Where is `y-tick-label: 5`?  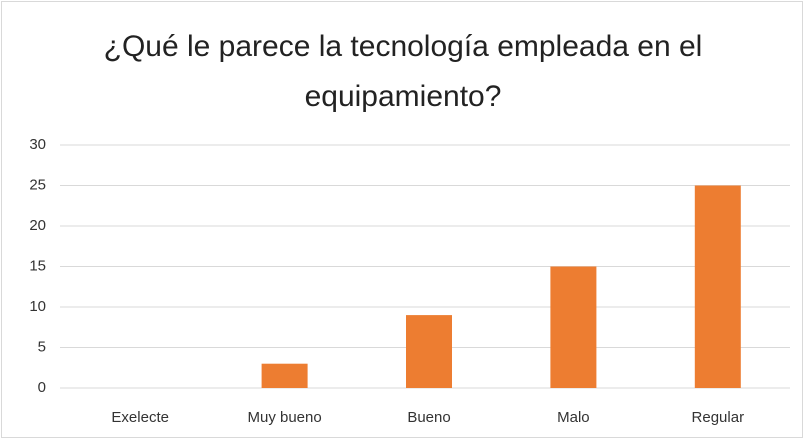
y-tick-label: 5 is located at coordinates (42, 346).